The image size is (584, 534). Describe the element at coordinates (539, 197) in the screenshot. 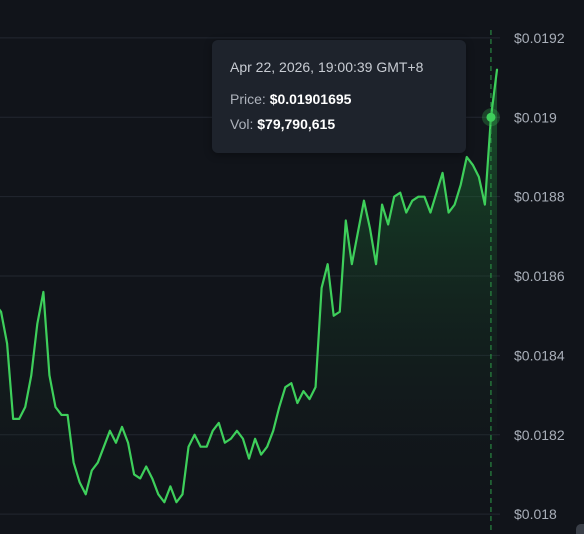

I see `y-tick-label: $0.0188` at that location.